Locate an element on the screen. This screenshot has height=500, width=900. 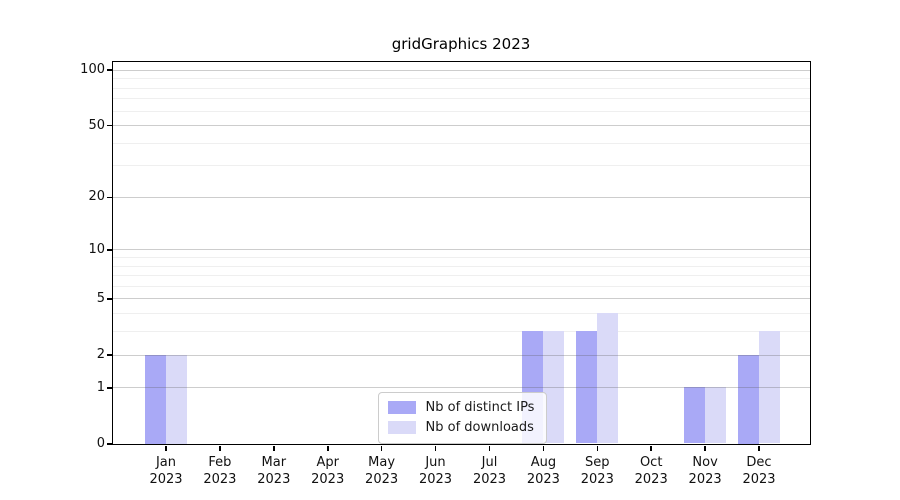
month-label: Nov is located at coordinates (705, 462).